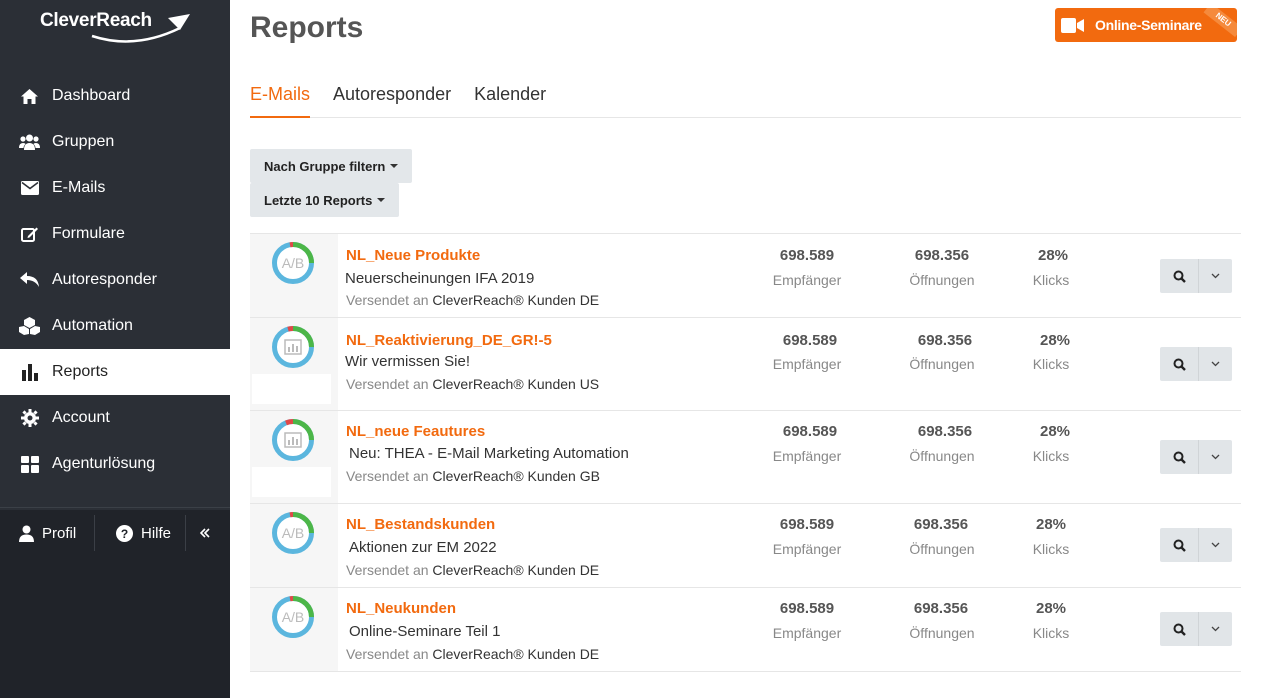  I want to click on tab-kalender: Kalender, so click(510, 94).